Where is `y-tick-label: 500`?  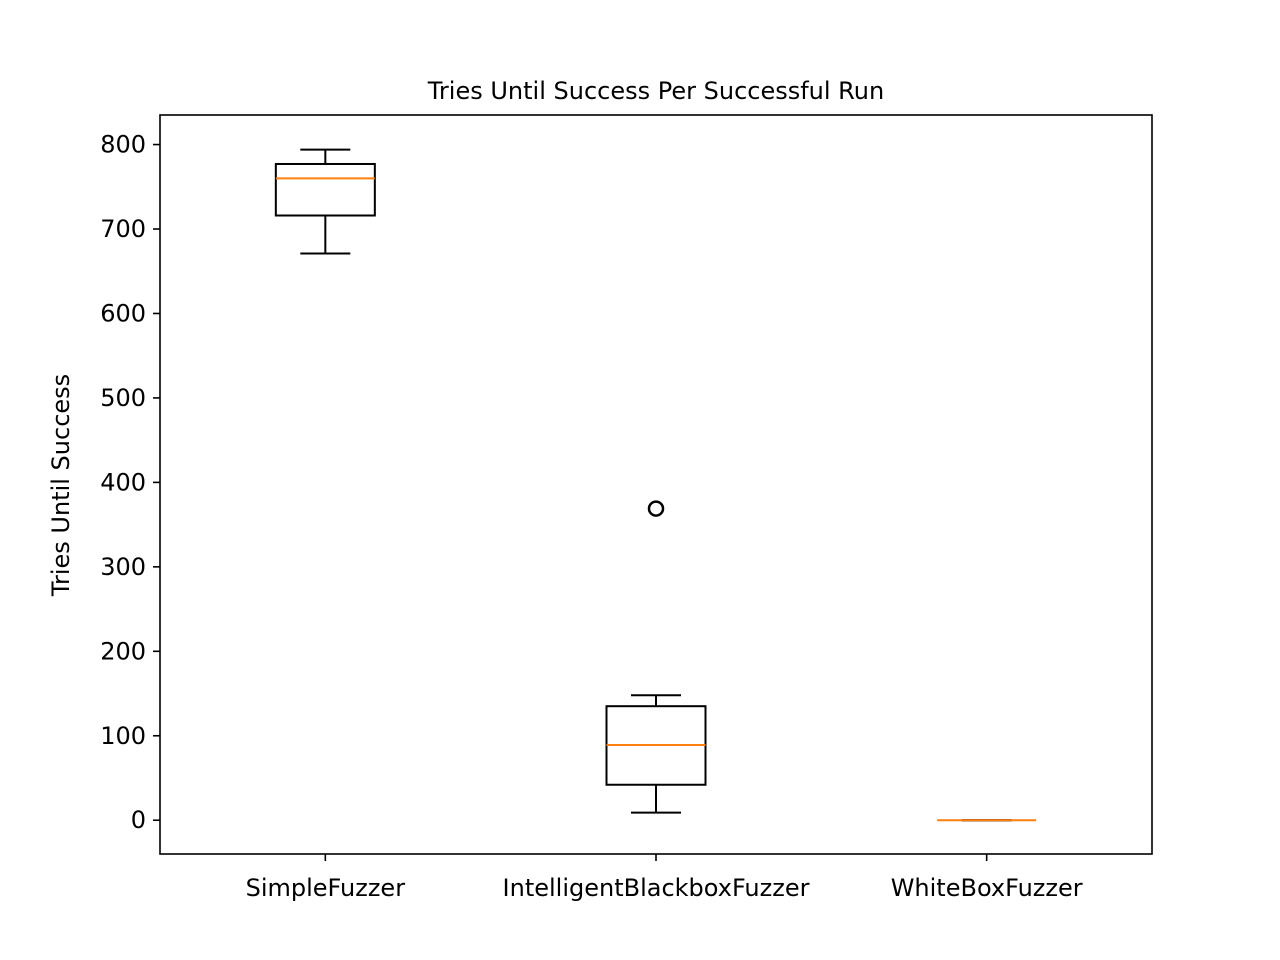
y-tick-label: 500 is located at coordinates (123, 398).